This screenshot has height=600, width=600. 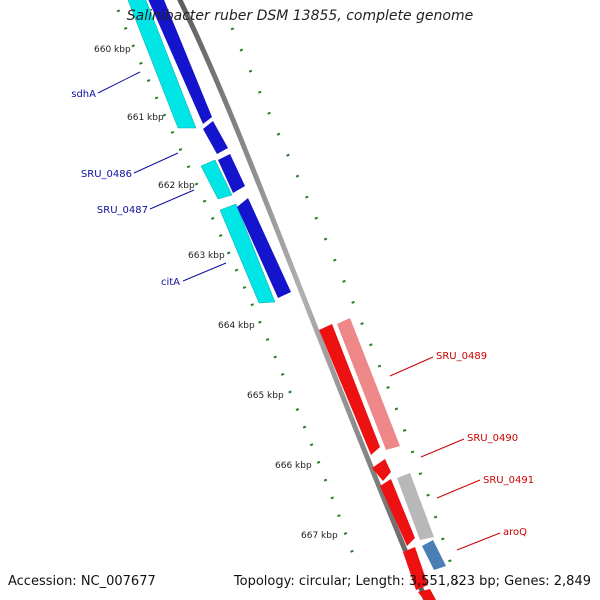 I want to click on sdhA-cds-arrow, so click(x=180, y=62).